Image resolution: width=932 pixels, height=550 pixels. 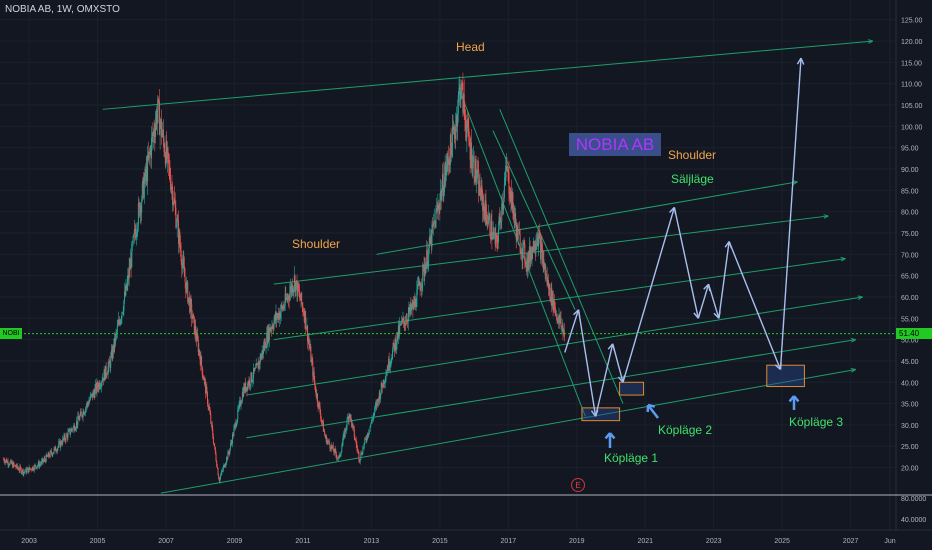 I want to click on earnings-marker-icon: E, so click(x=578, y=485).